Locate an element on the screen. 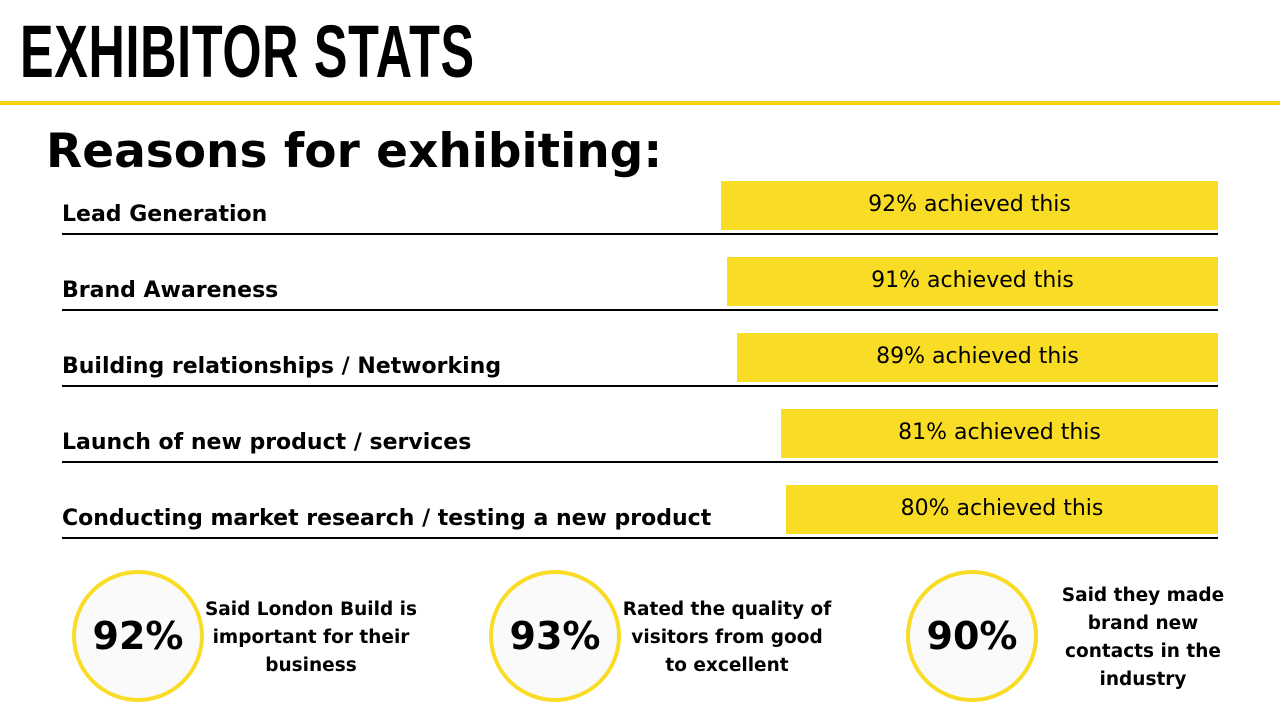  stat-circle: 92% is located at coordinates (138, 636).